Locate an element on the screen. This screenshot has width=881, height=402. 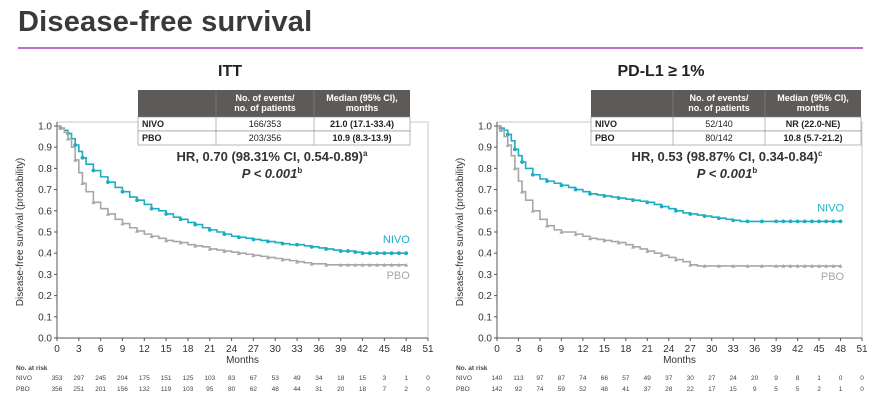
at-risk-value: 175 is located at coordinates (144, 378).